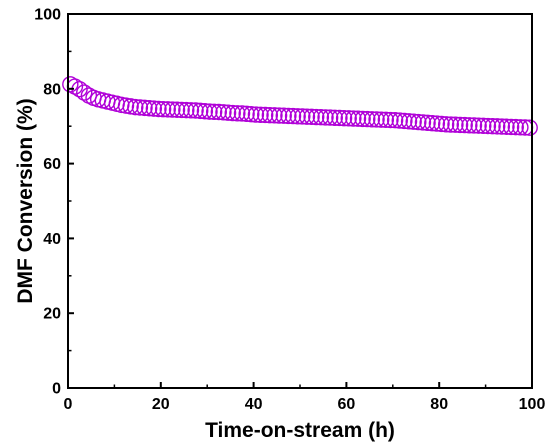 The image size is (550, 446). I want to click on x-tick-label: 20, so click(161, 404).